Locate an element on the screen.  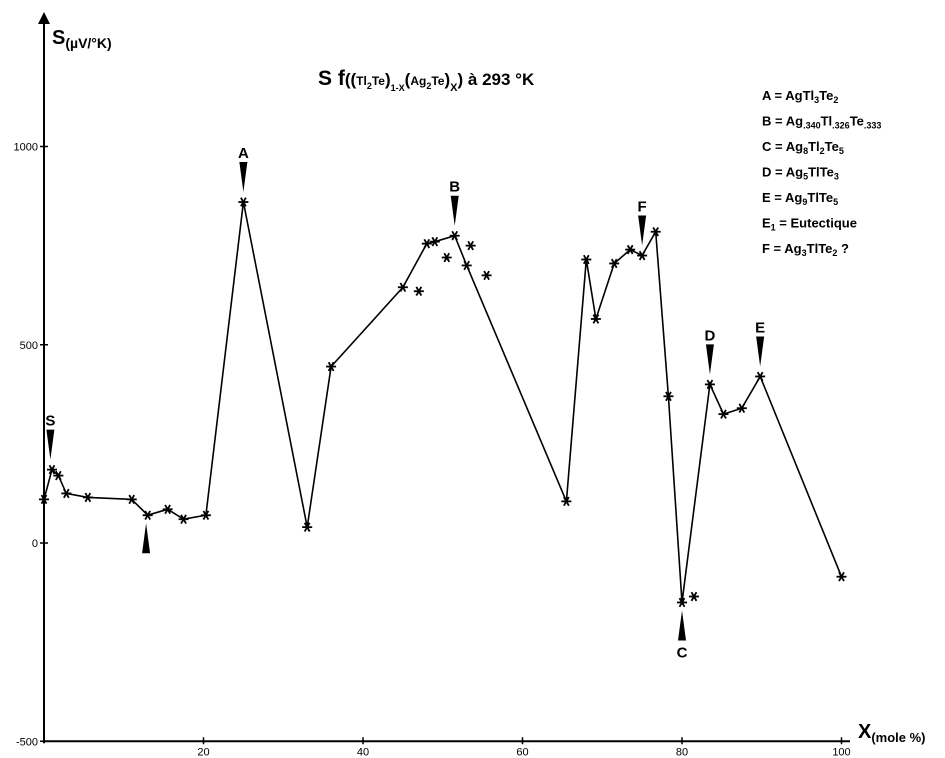
legend-entry: F = Ag3TlTe2 ? is located at coordinates (805, 249).